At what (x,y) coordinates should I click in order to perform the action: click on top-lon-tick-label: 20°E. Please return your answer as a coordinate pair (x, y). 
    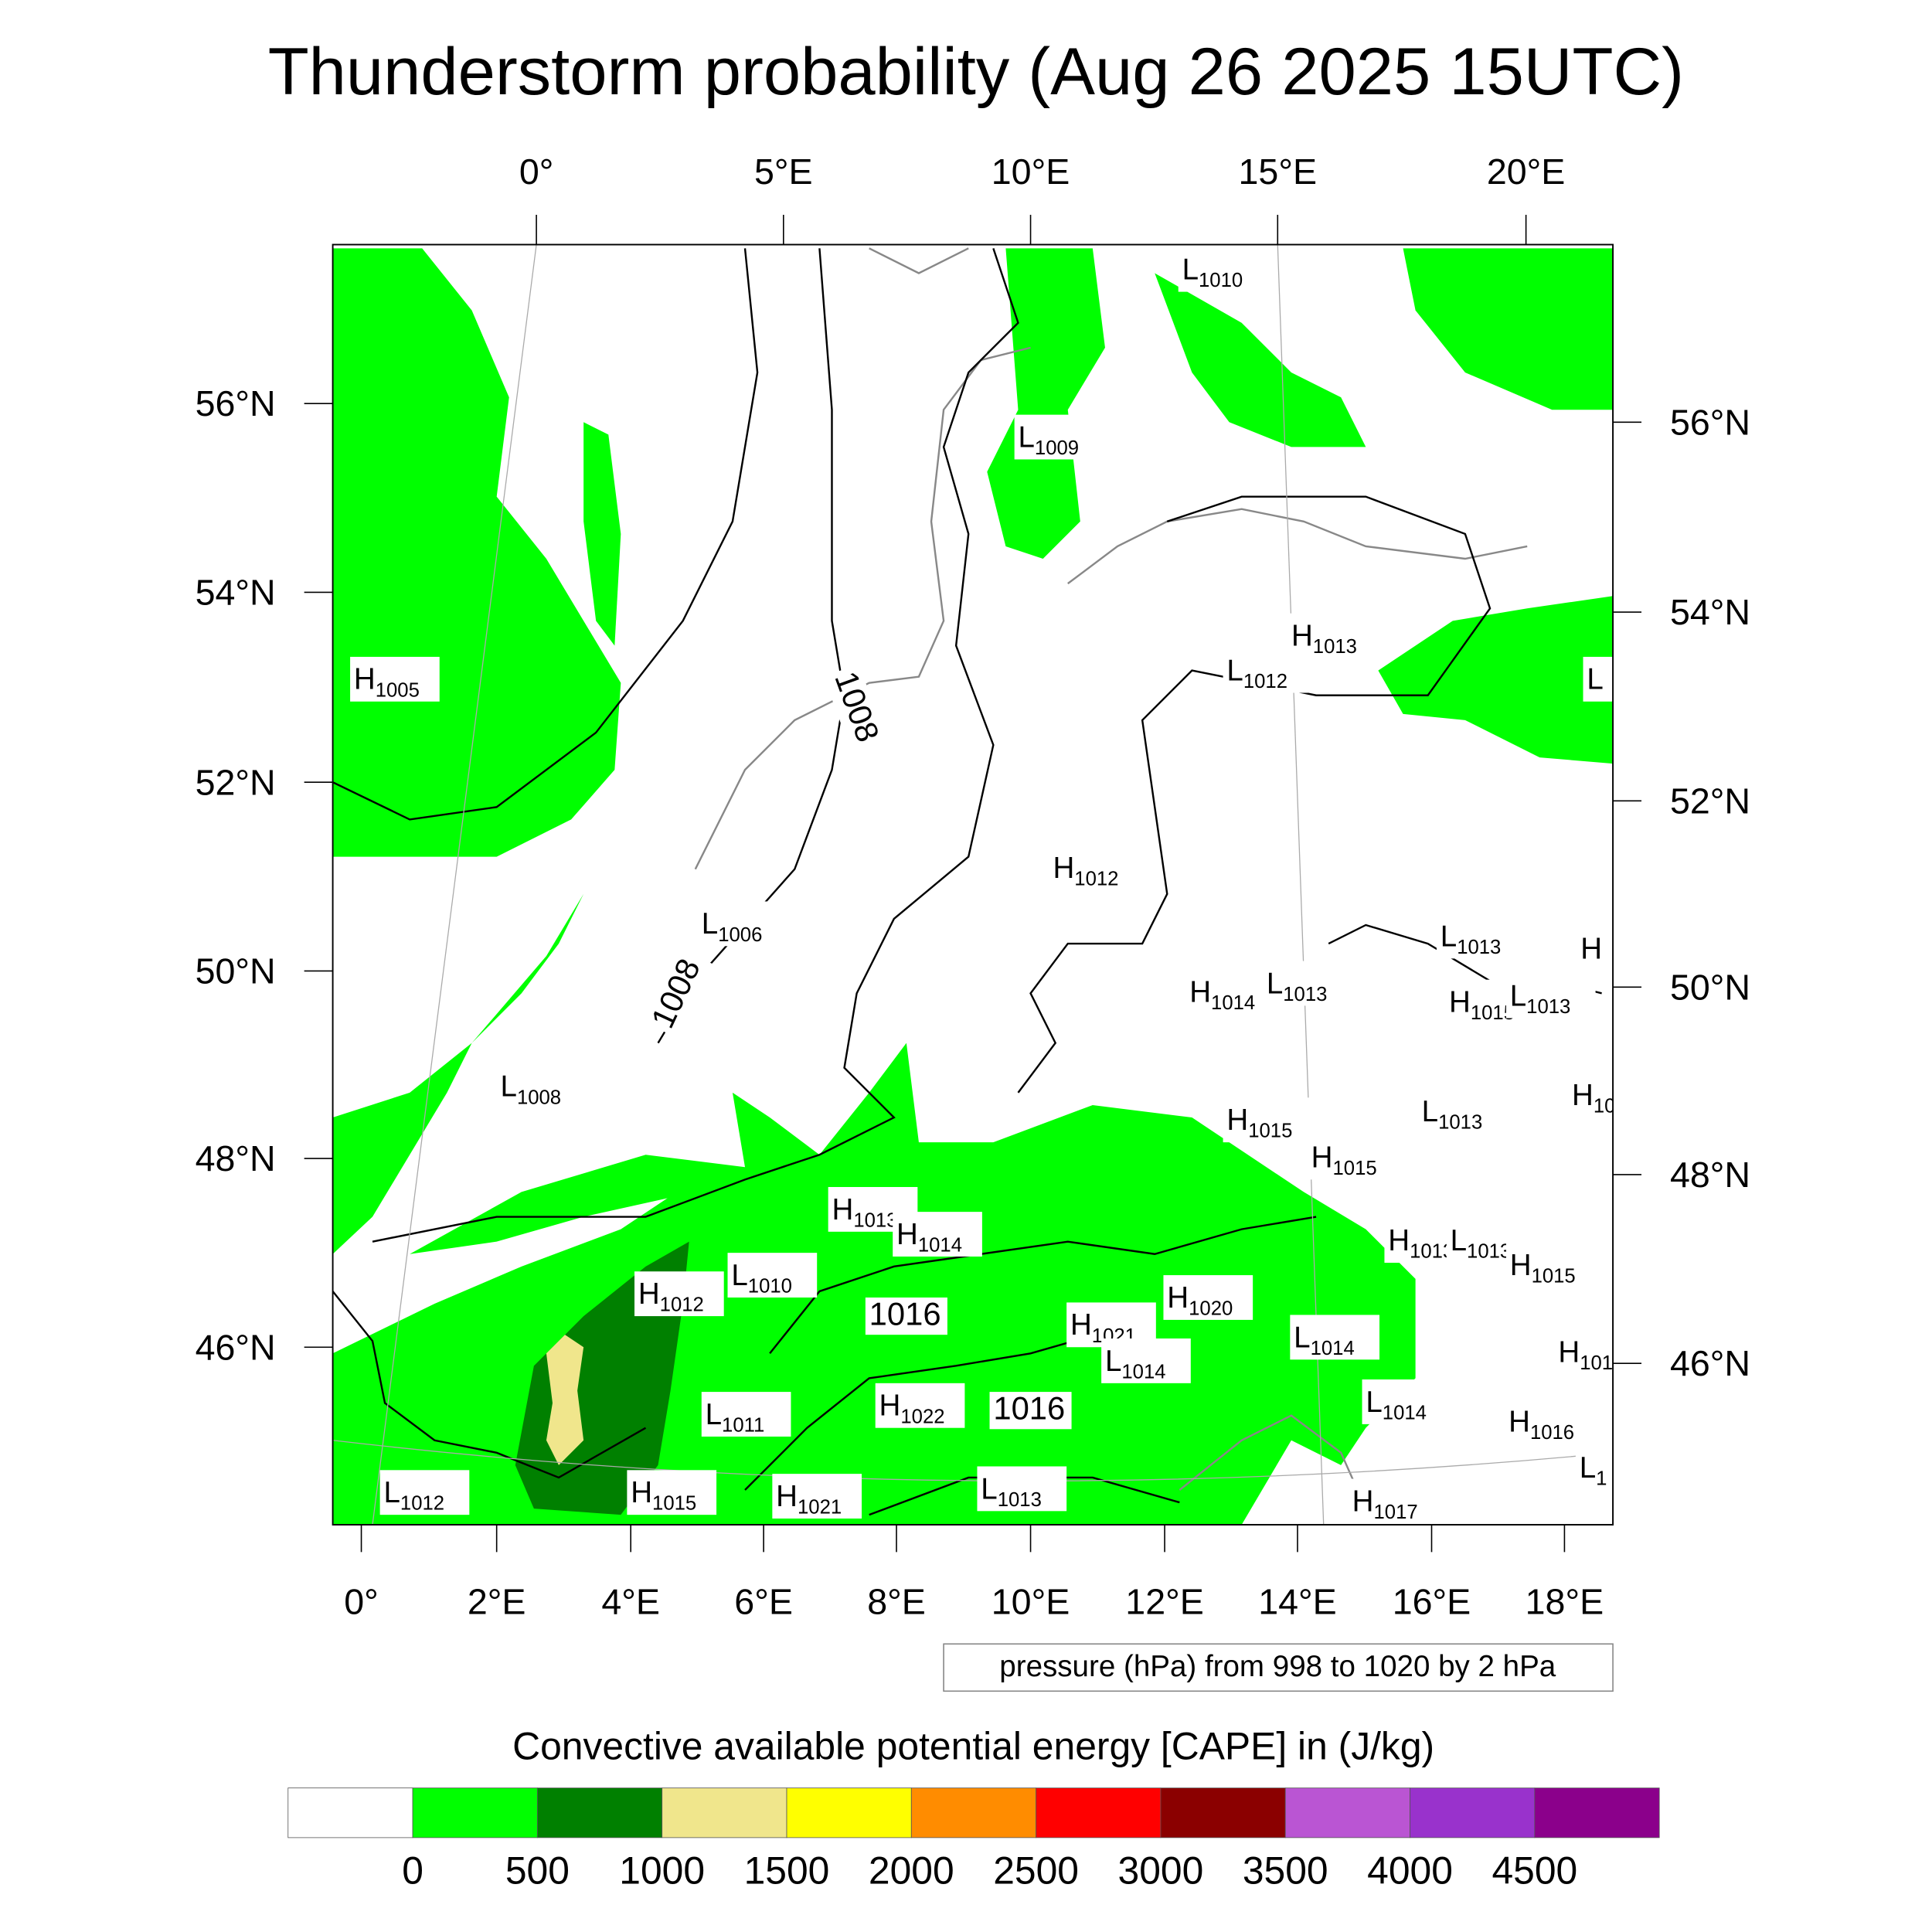
    Looking at the image, I should click on (1526, 171).